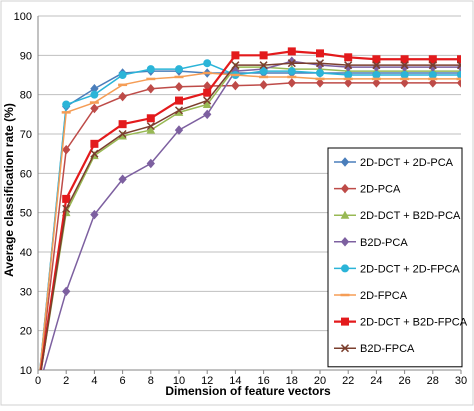  What do you see at coordinates (248, 391) in the screenshot?
I see `x-axis-label: Dimension of feature vectors` at bounding box center [248, 391].